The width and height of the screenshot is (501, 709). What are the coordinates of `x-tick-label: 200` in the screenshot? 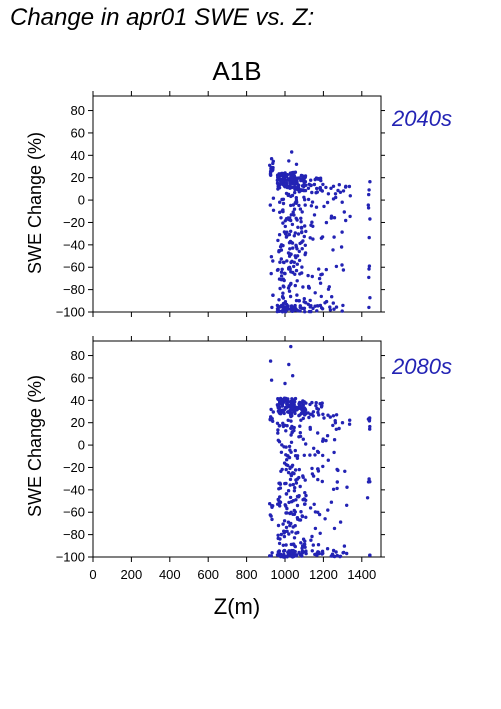 It's located at (132, 574).